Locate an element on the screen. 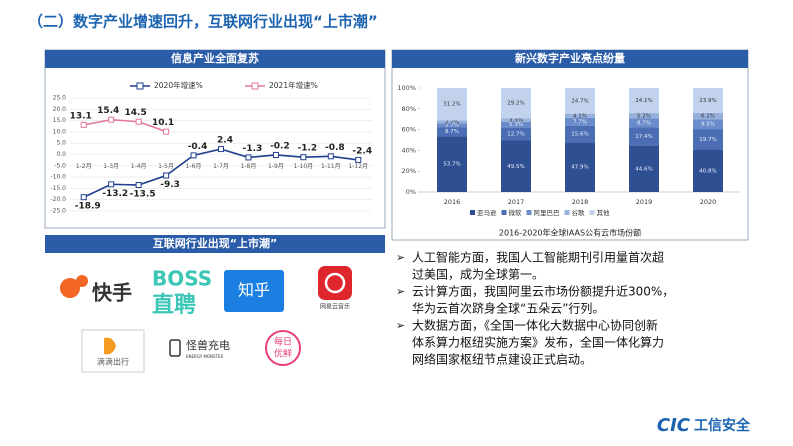 The height and width of the screenshot is (446, 793). data-label: 8.7% is located at coordinates (452, 132).